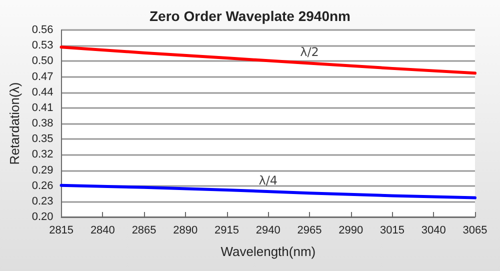 This screenshot has height=271, width=500. I want to click on x-axis-title: Wavelength(nm), so click(268, 251).